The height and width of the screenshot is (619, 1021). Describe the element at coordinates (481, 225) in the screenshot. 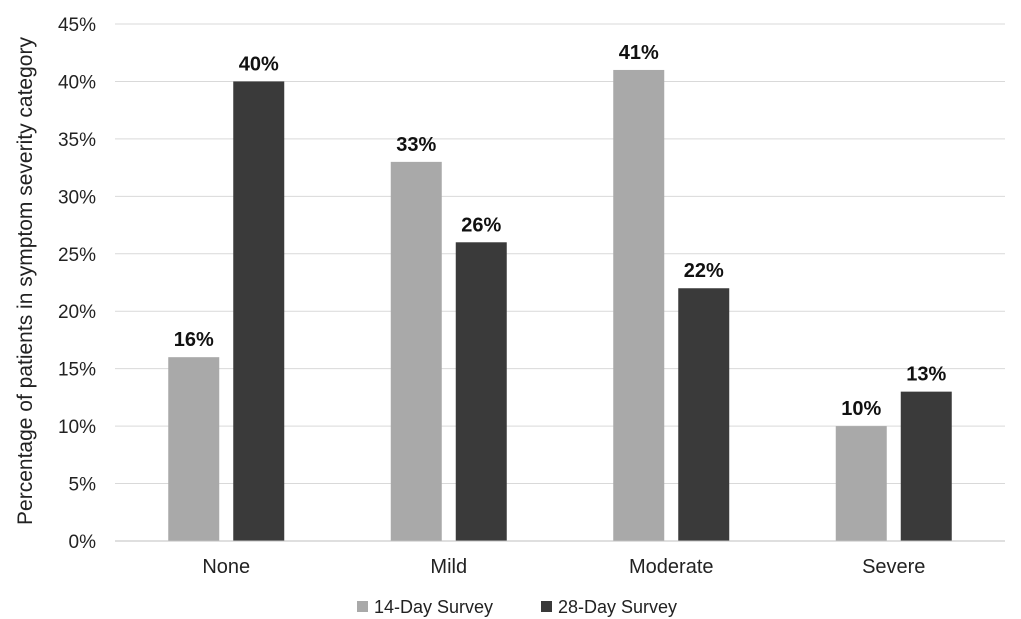

I see `data-label: 26%` at that location.